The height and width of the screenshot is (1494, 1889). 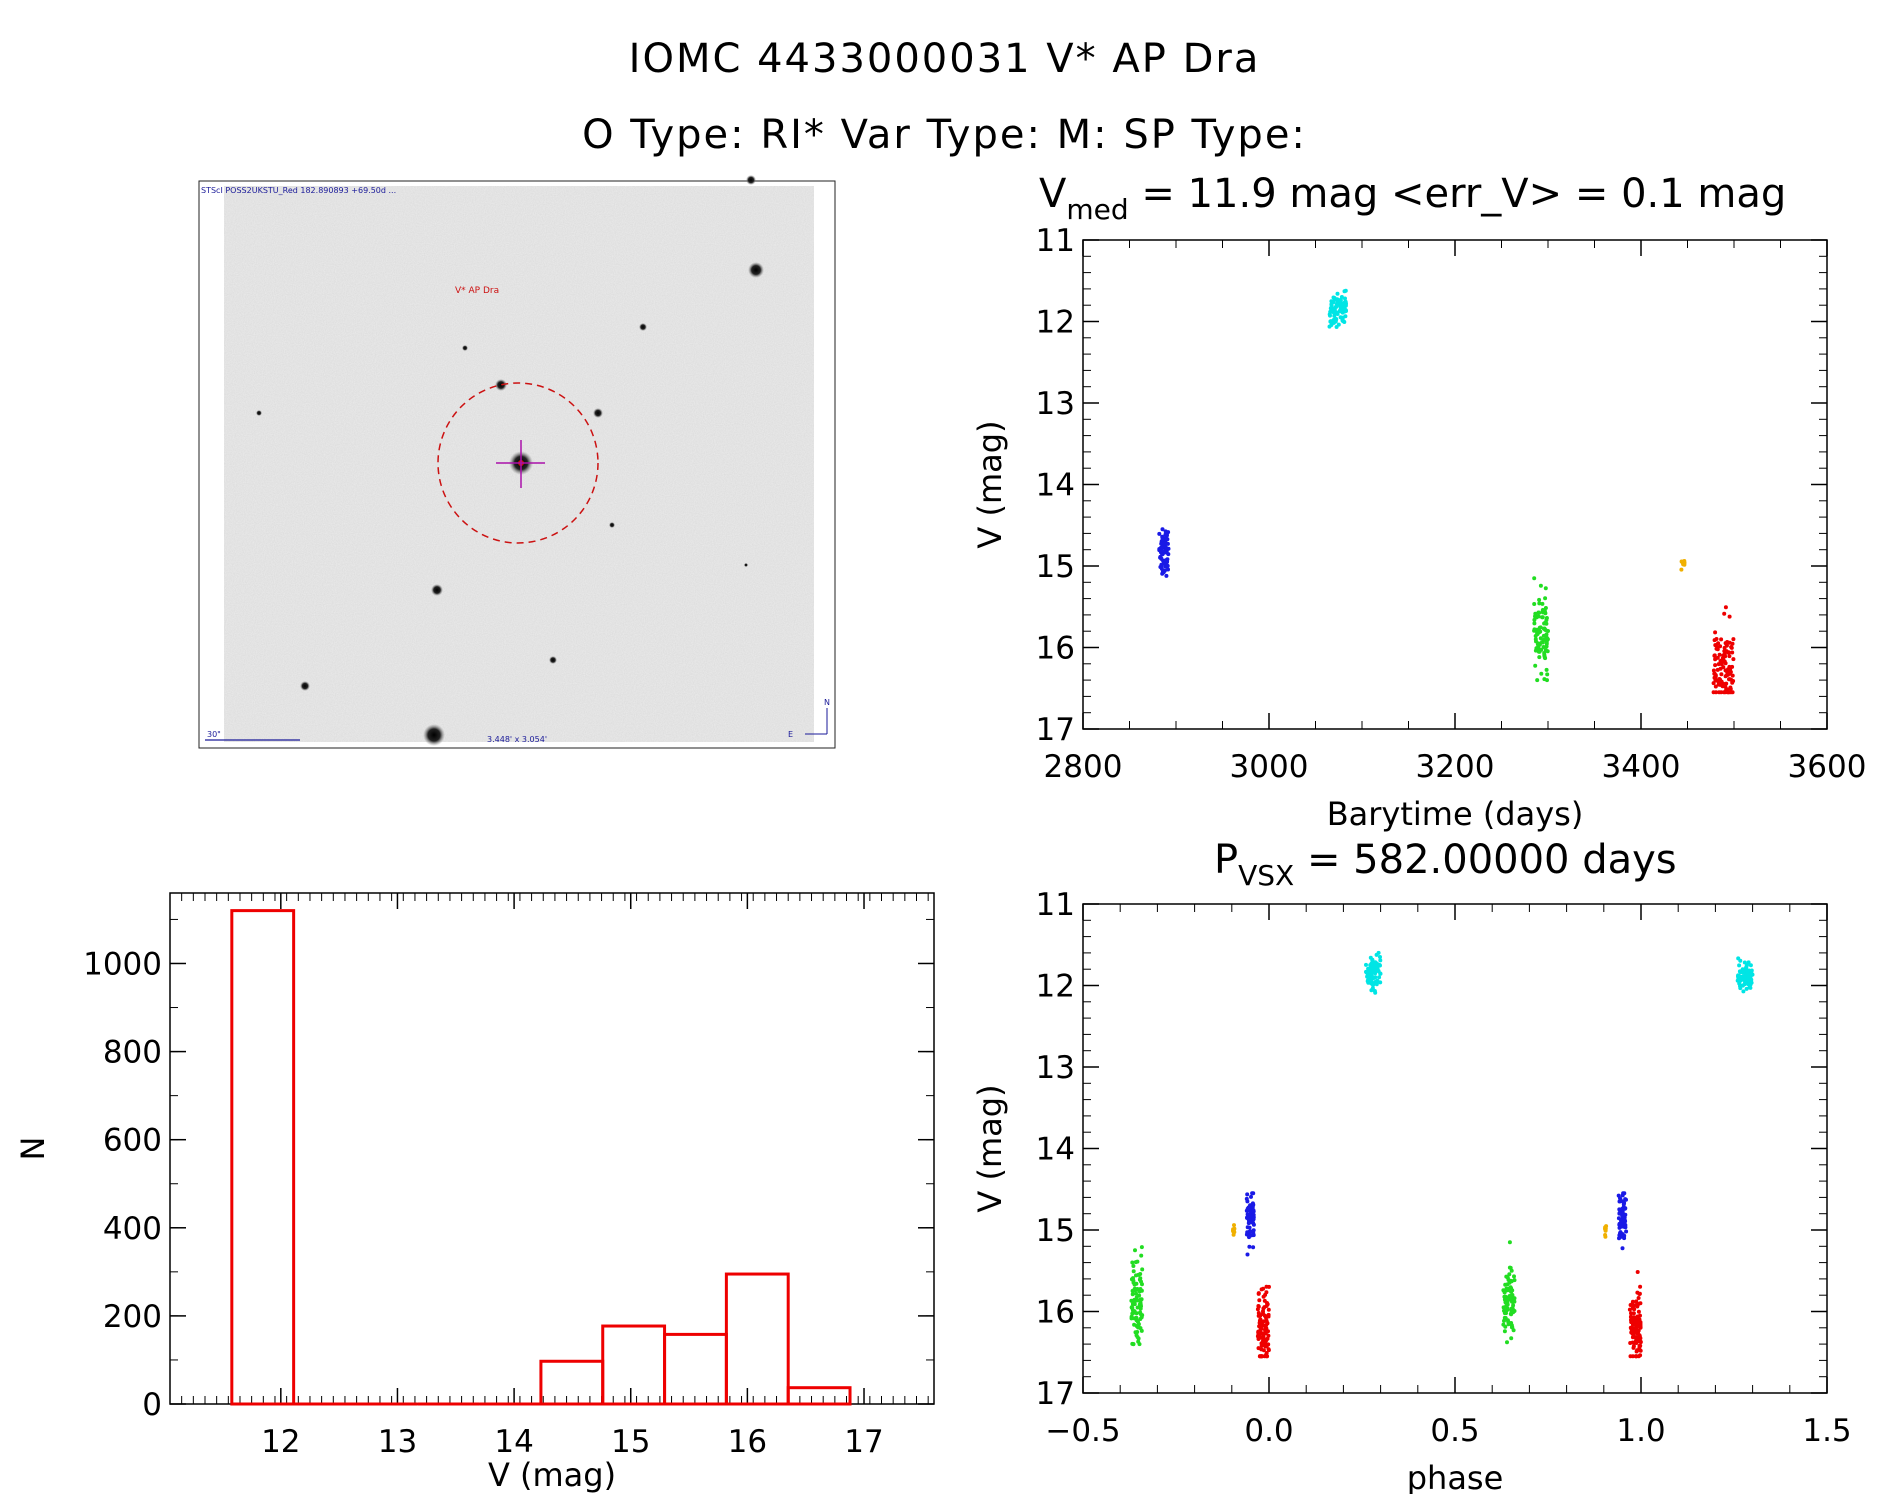 I want to click on y-tick-label: 14, so click(x=1055, y=486).